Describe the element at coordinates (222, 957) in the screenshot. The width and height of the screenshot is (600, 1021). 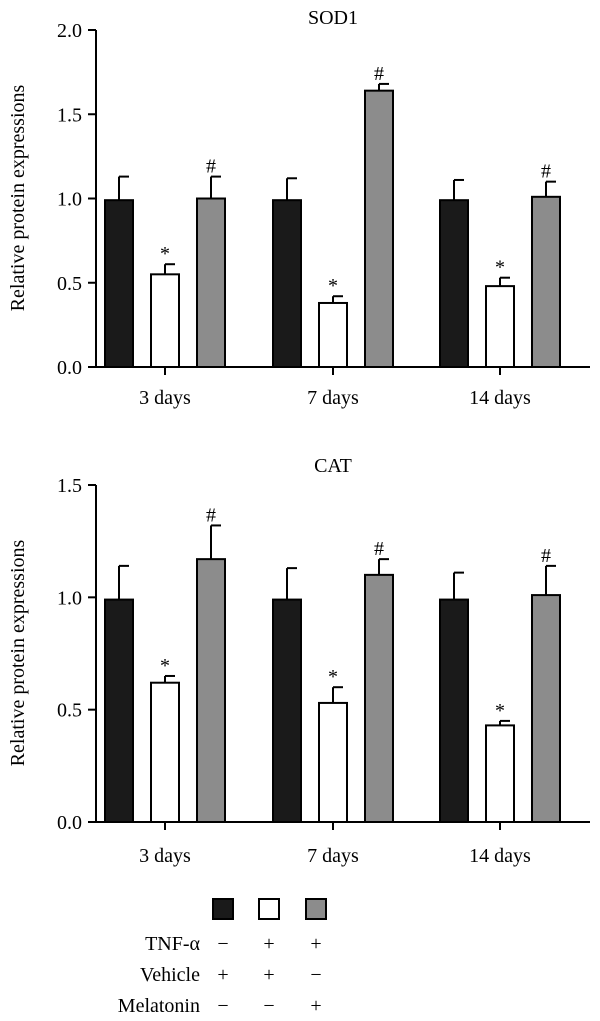
I see `legend: TNF-α − + +Vehicle + + −Melatonin − − +` at that location.